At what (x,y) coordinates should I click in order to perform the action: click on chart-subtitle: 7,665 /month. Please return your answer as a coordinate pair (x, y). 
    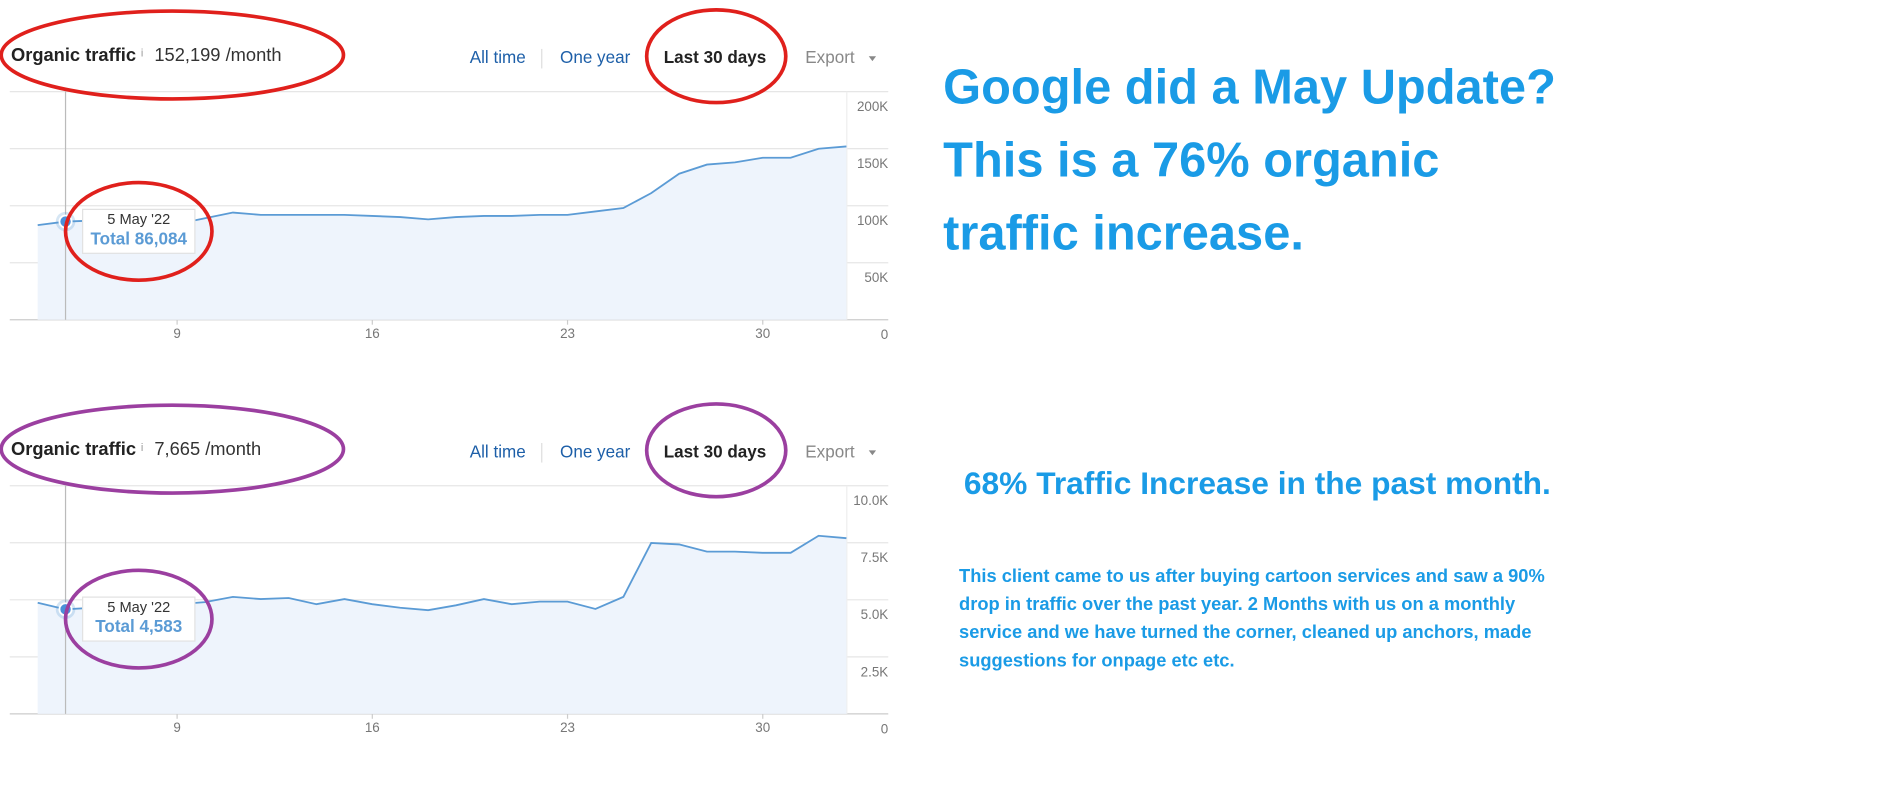
    Looking at the image, I should click on (207, 448).